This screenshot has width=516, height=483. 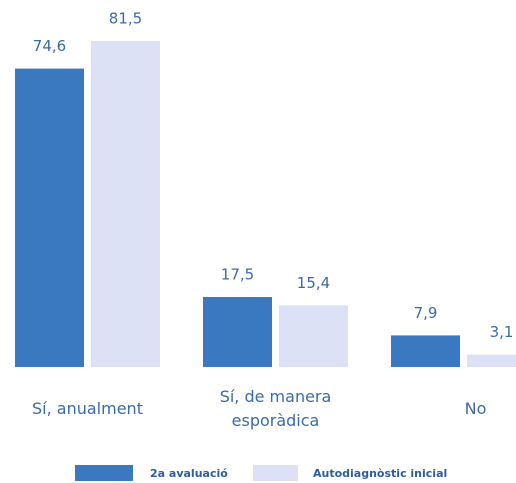 What do you see at coordinates (275, 408) in the screenshot?
I see `category-label: Sí, de manera esporàdica` at bounding box center [275, 408].